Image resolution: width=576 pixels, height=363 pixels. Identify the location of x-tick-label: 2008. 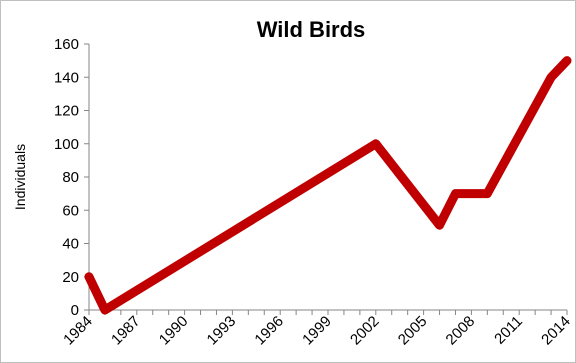
(461, 331).